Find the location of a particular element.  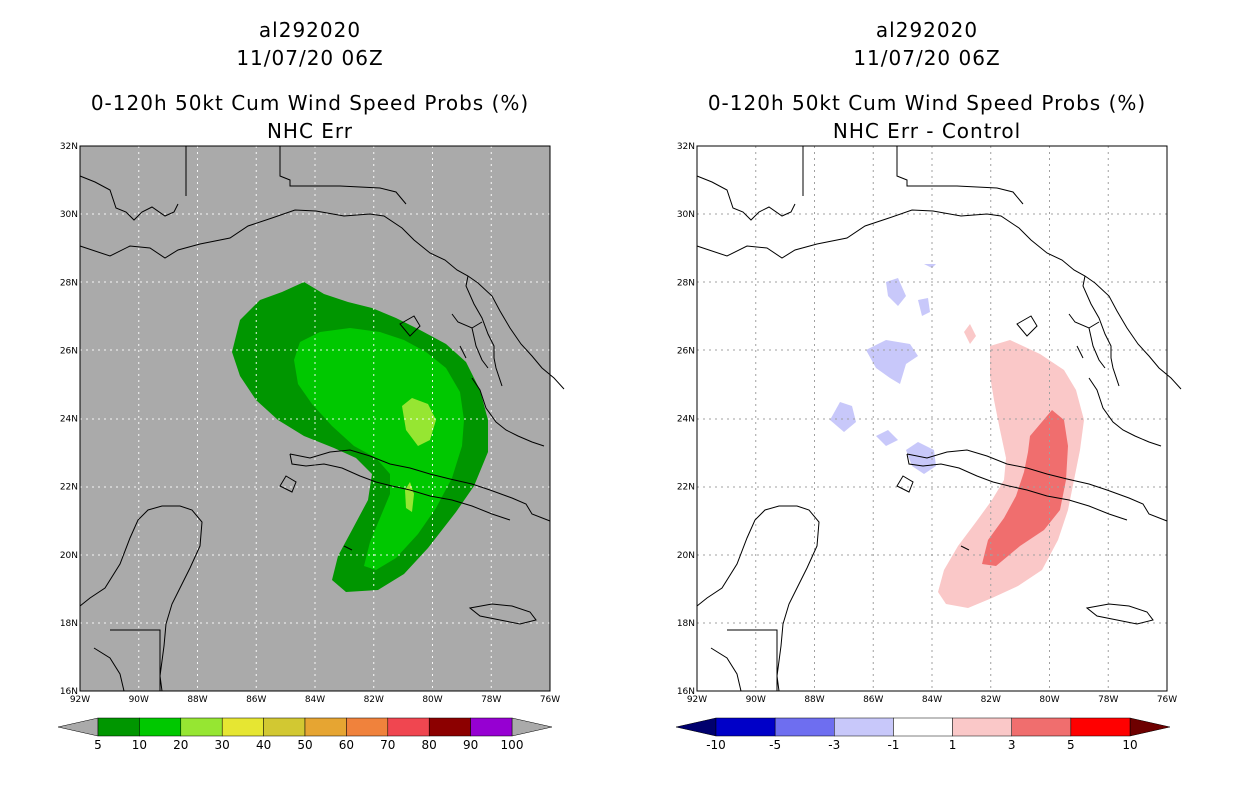

right-lon-label: 78W is located at coordinates (1108, 700).